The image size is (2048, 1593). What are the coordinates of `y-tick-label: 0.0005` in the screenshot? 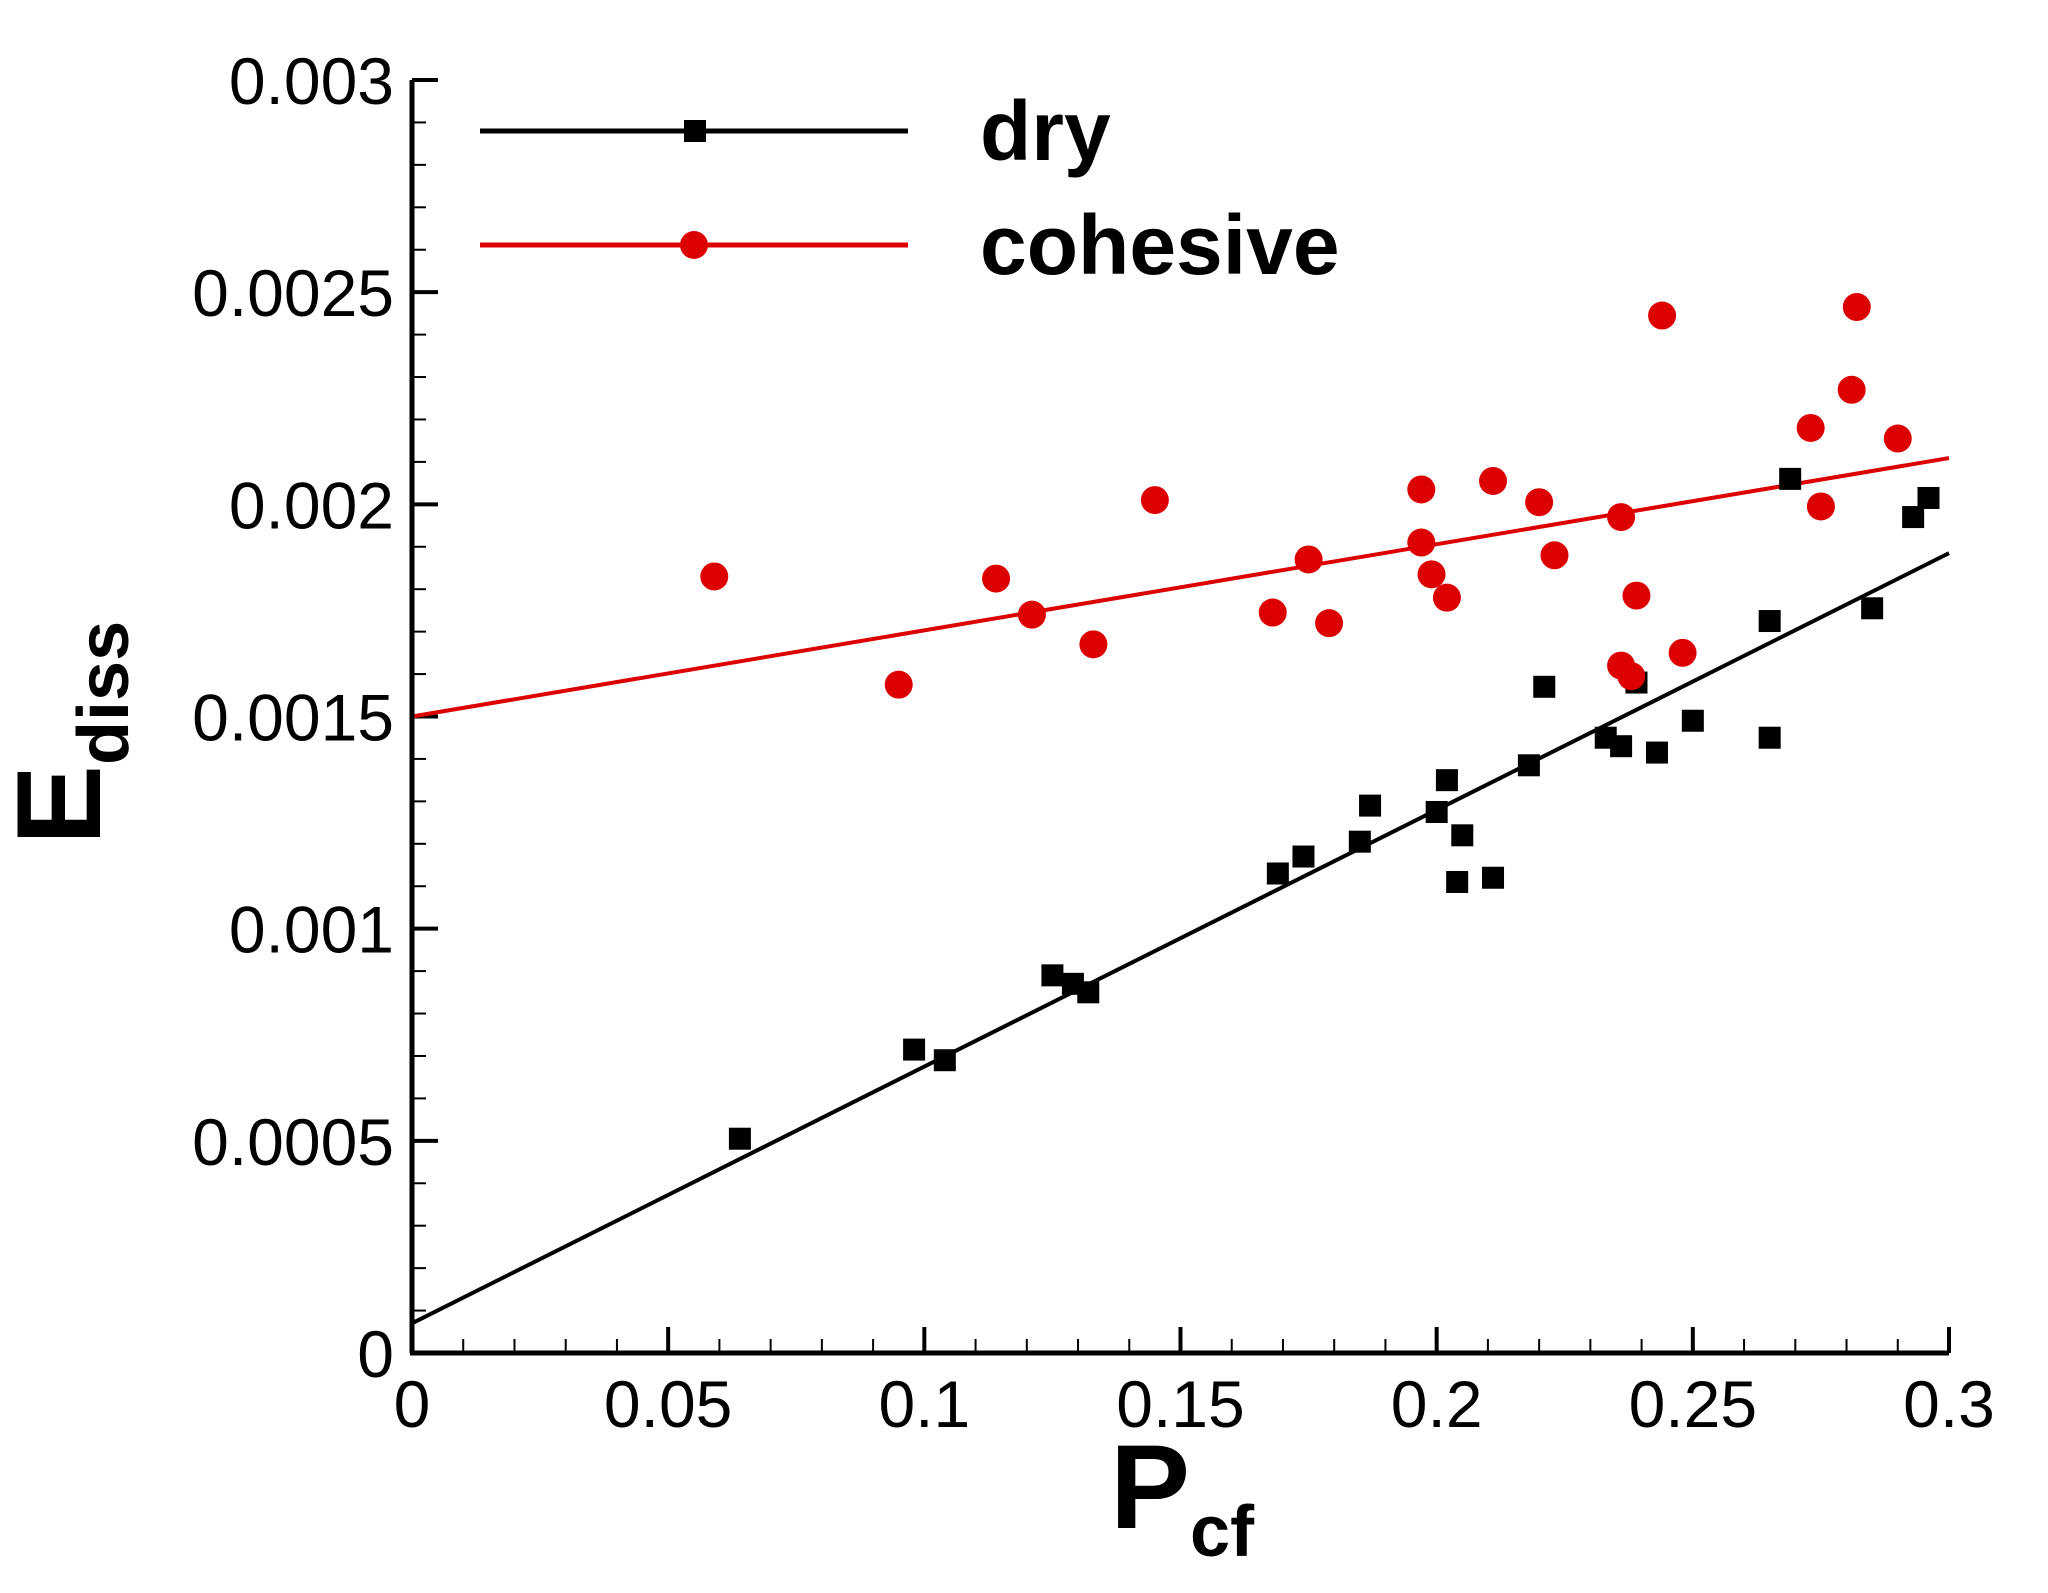 It's located at (293, 1142).